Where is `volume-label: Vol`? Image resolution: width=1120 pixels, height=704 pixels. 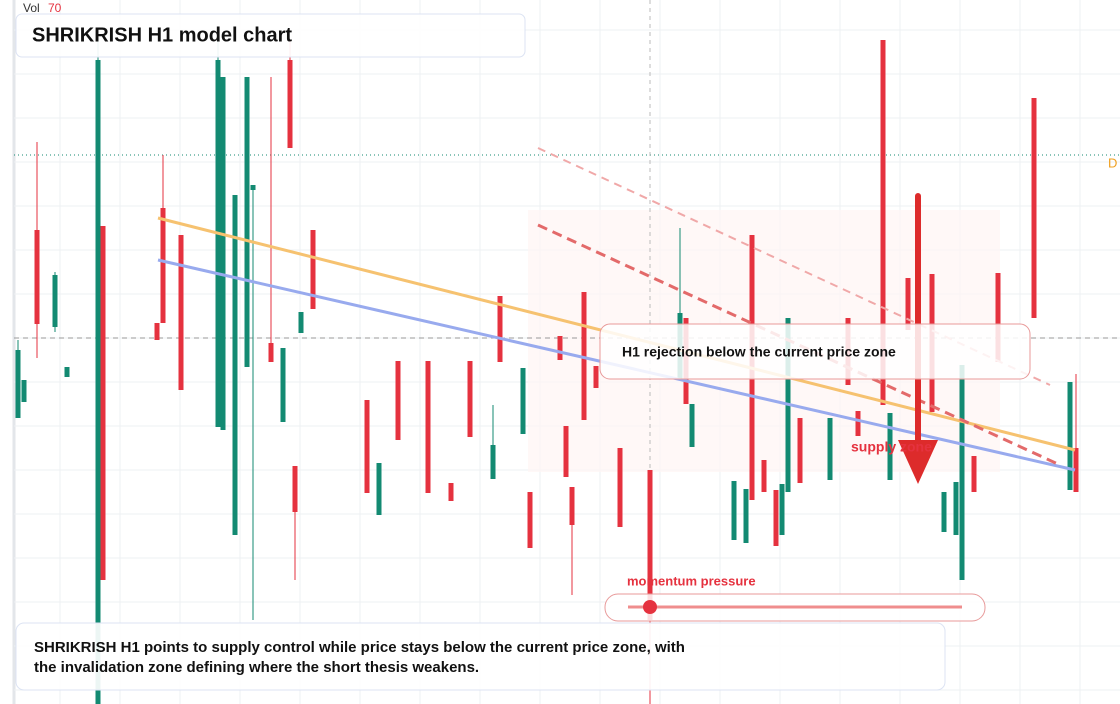 volume-label: Vol is located at coordinates (31, 8).